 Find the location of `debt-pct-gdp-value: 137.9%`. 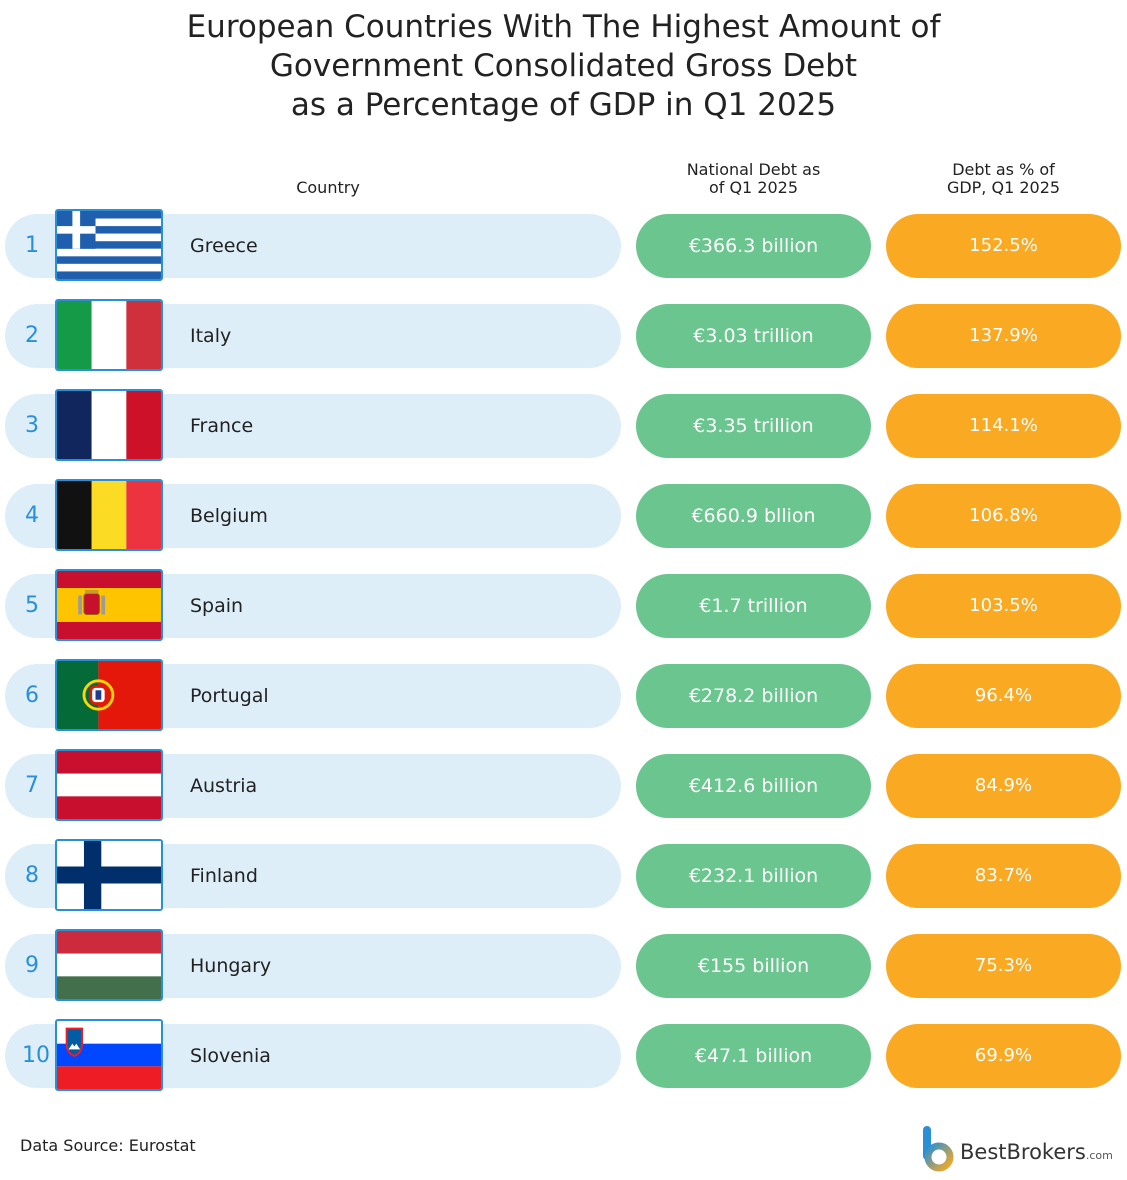

debt-pct-gdp-value: 137.9% is located at coordinates (1003, 336).